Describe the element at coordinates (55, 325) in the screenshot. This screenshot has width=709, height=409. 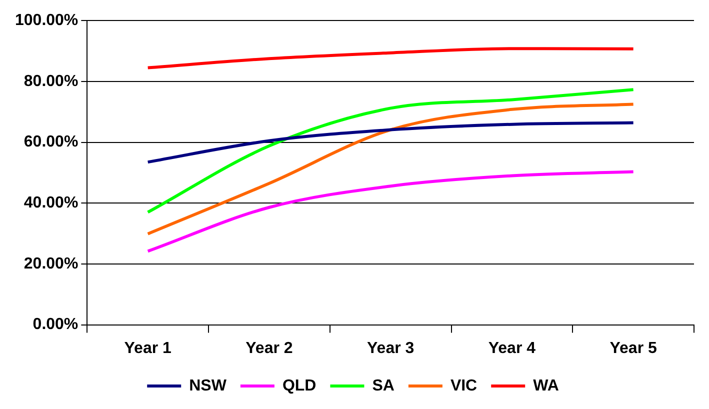
I see `y-tick-label: 0.00%` at that location.